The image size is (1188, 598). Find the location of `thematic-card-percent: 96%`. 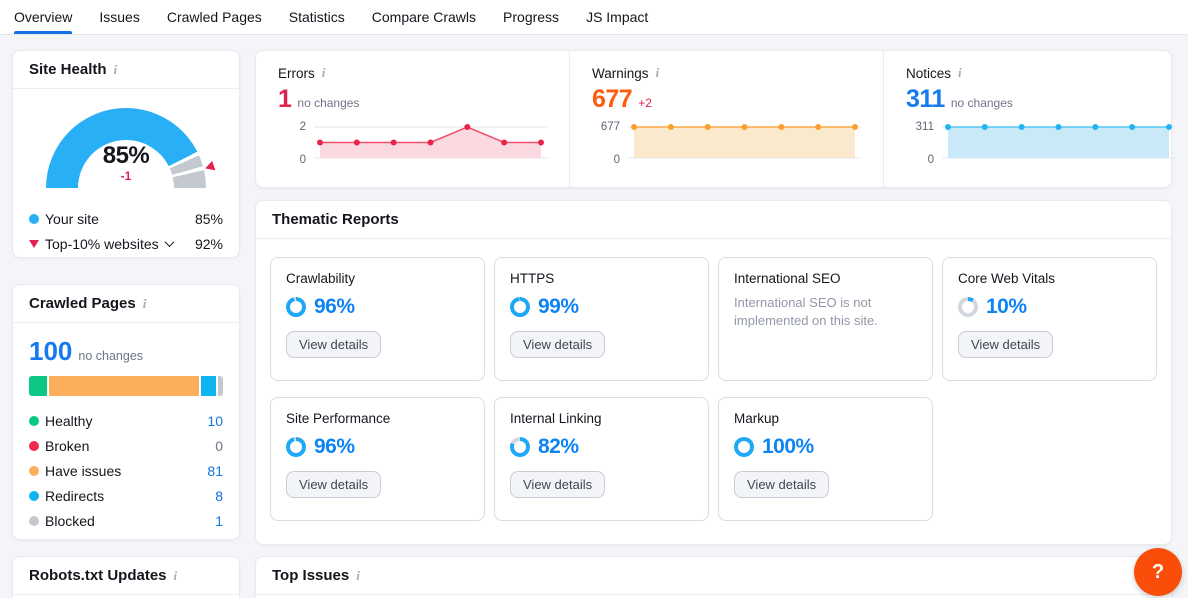

thematic-card-percent: 96% is located at coordinates (334, 446).